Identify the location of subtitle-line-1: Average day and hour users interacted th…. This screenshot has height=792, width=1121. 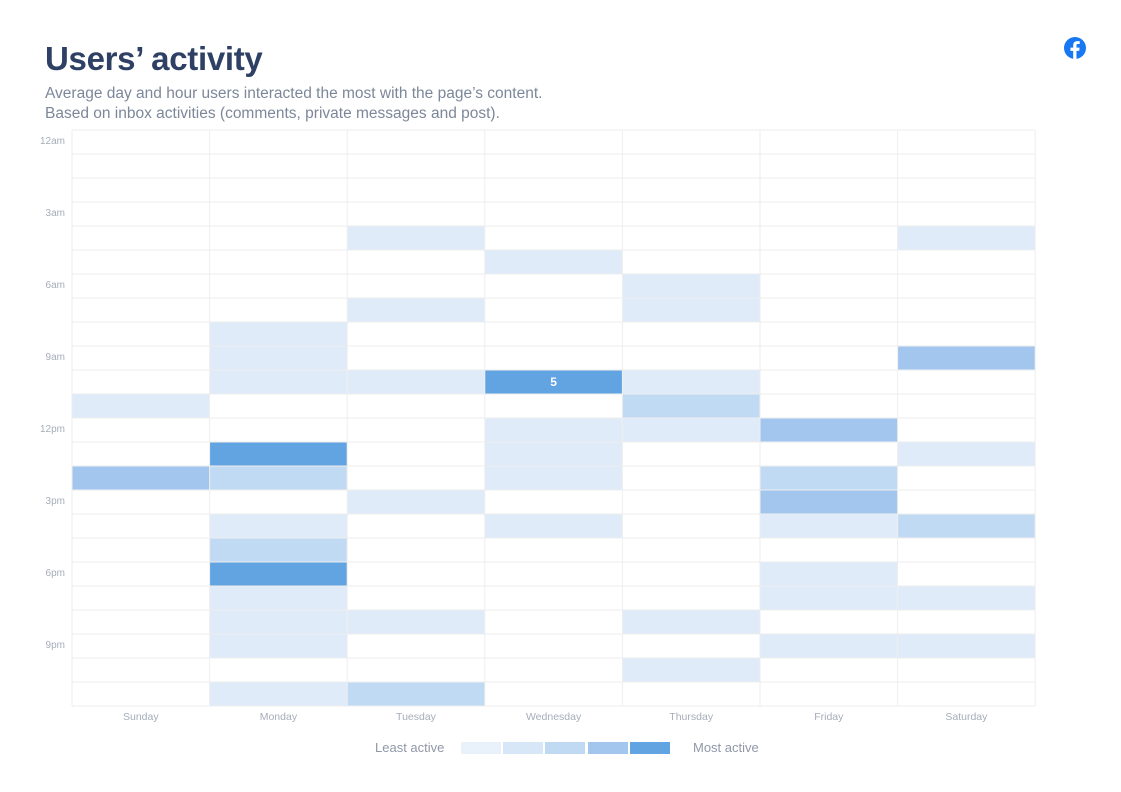
(294, 93).